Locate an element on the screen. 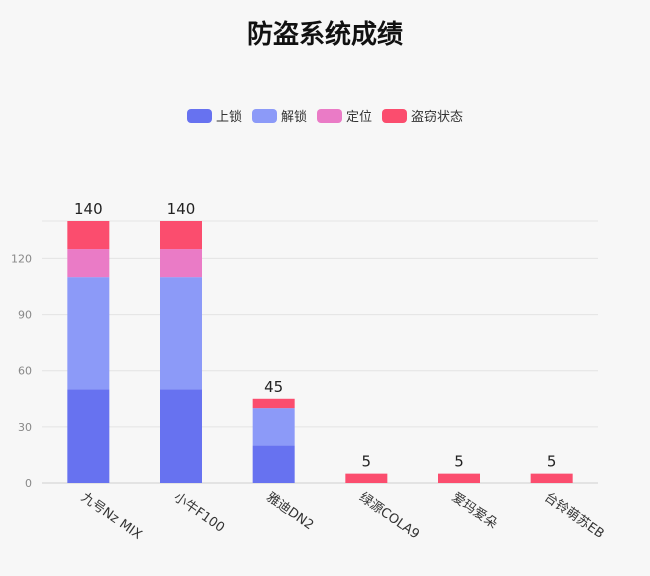 This screenshot has width=650, height=576. legend: 上锁 解锁 定位 盗窃状态 is located at coordinates (325, 115).